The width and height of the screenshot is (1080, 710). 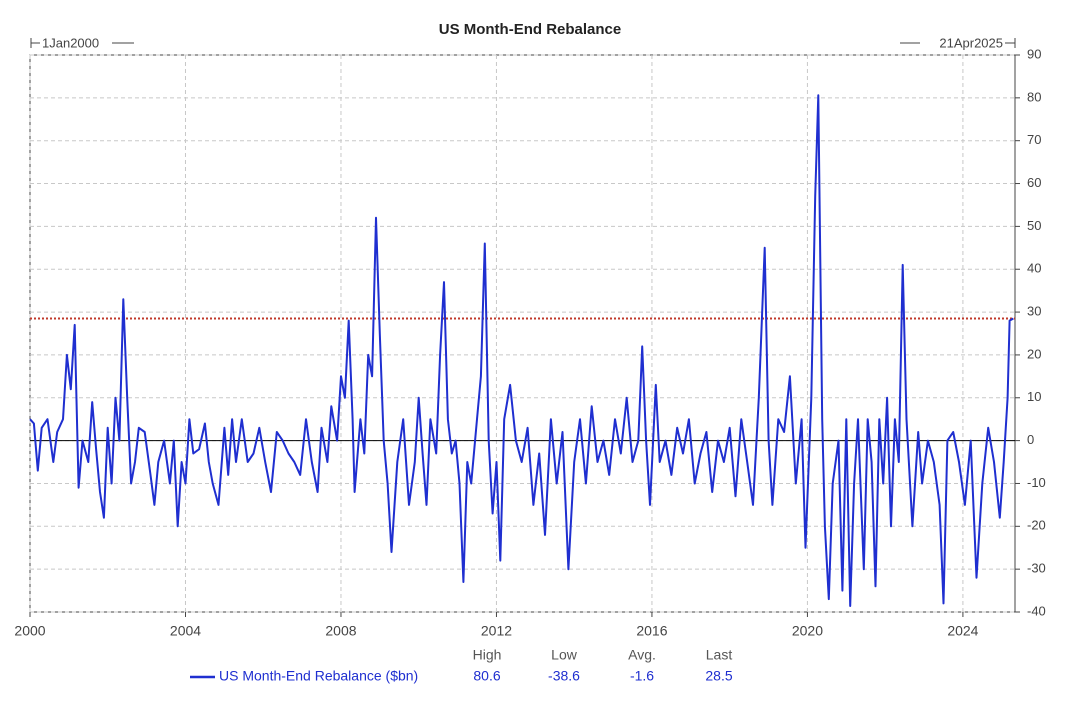 What do you see at coordinates (530, 29) in the screenshot?
I see `chart-title: US Month-End Rebalance` at bounding box center [530, 29].